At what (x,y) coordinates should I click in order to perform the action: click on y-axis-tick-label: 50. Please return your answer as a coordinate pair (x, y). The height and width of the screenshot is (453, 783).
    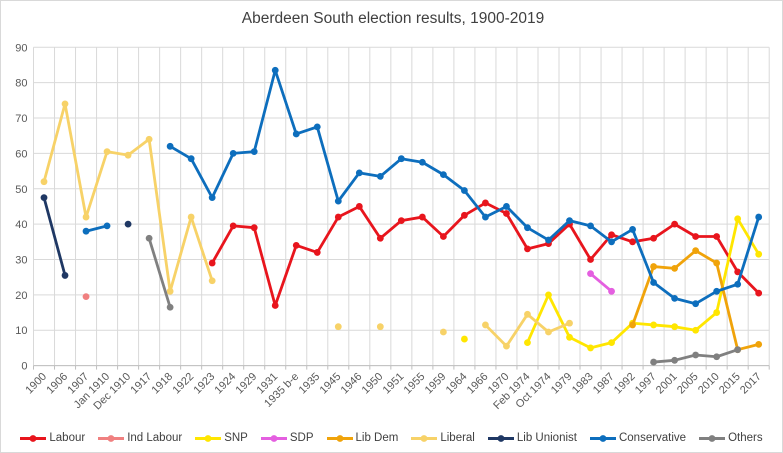
    Looking at the image, I should click on (21, 190).